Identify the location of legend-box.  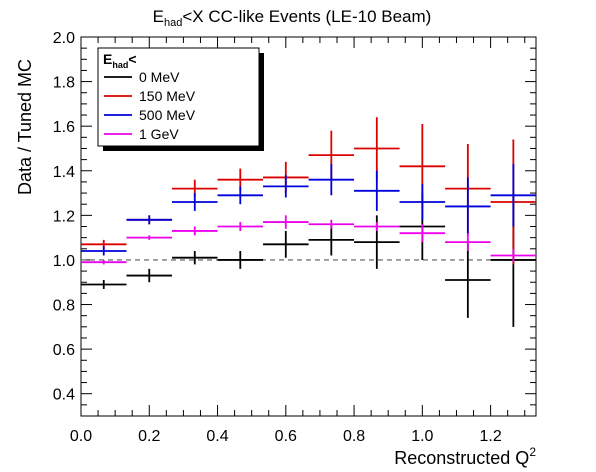
(178, 97).